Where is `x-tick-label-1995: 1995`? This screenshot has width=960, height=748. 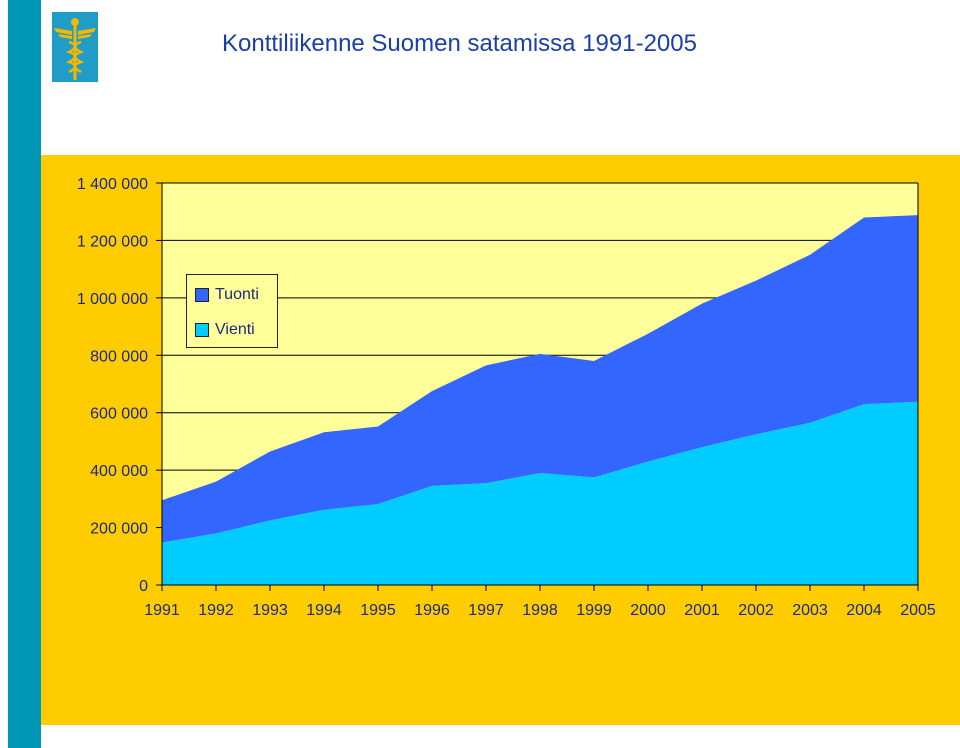
x-tick-label-1995: 1995 is located at coordinates (378, 610).